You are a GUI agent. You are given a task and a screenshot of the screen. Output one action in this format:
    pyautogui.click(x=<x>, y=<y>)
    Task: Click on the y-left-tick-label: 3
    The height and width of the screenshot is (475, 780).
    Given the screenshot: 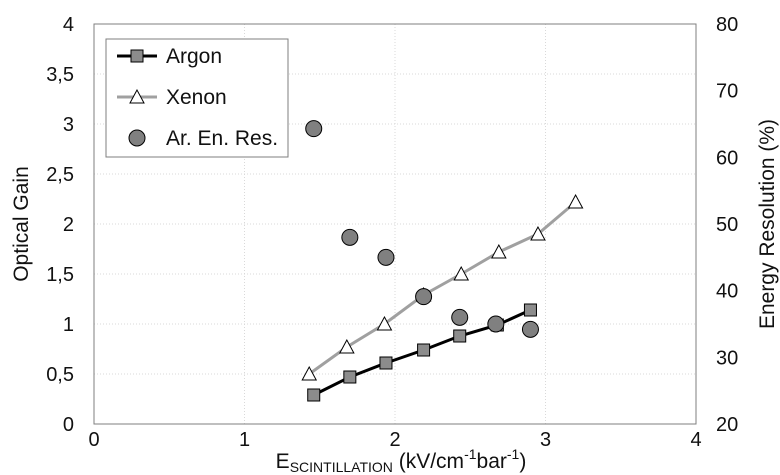 What is the action you would take?
    pyautogui.click(x=68, y=125)
    